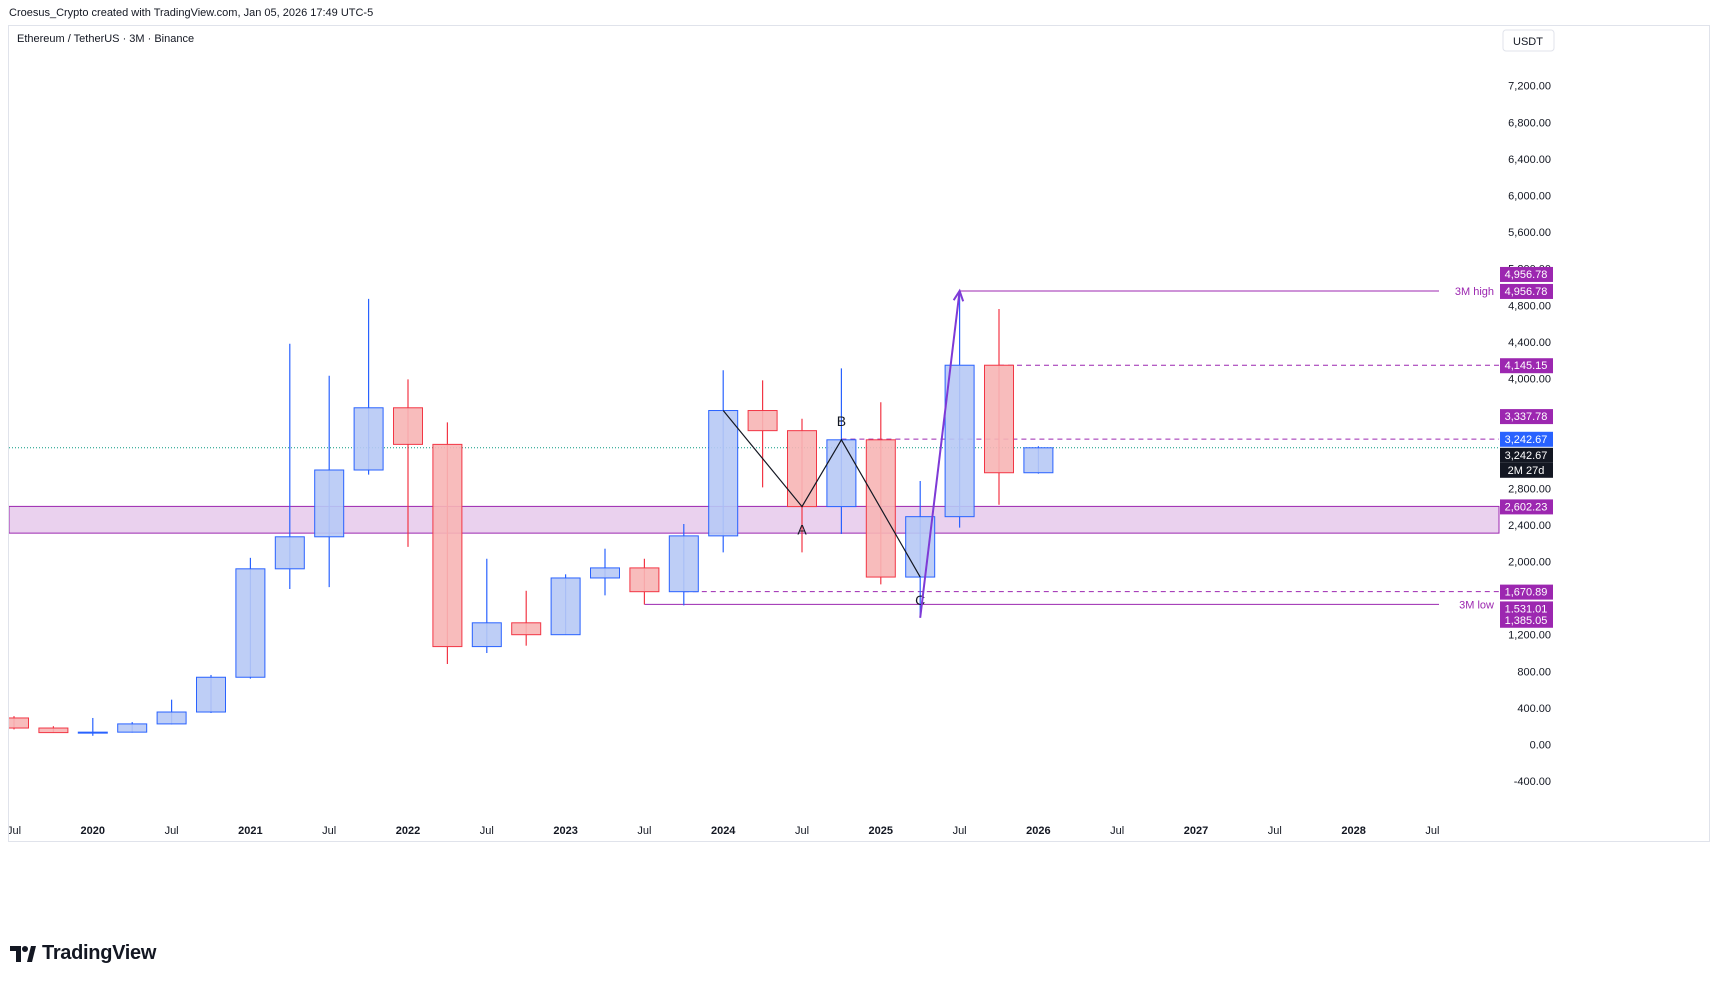  Describe the element at coordinates (1529, 197) in the screenshot. I see `y-tick-label: 6,000.00` at that location.